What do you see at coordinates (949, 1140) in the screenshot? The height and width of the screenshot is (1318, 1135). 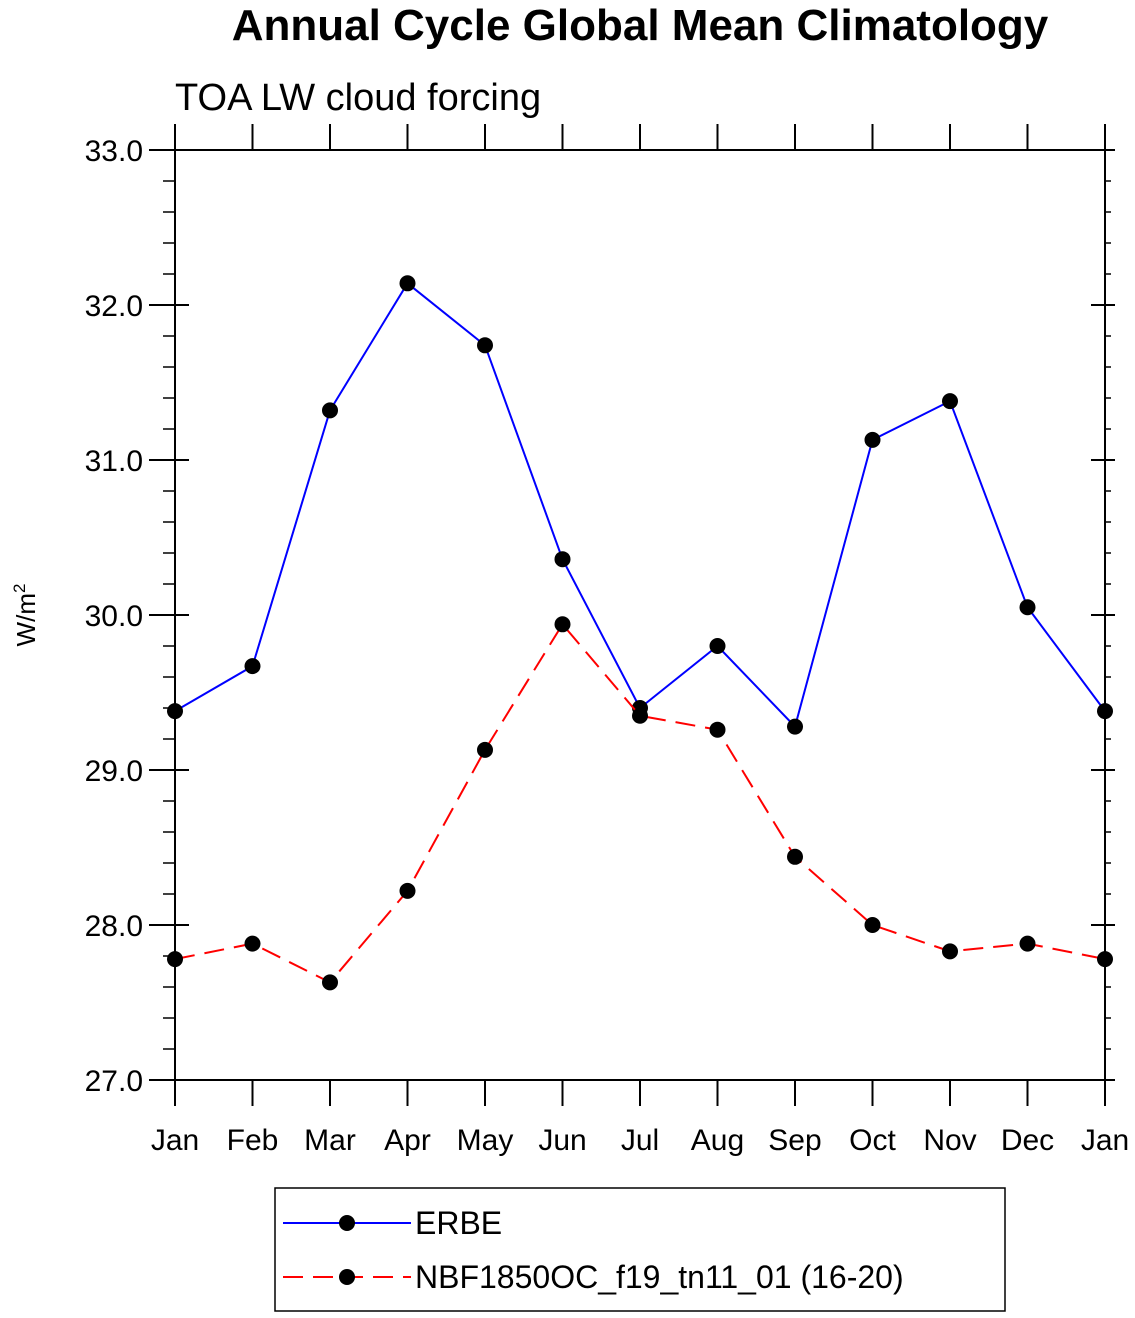 I see `x-tick-label: Nov` at bounding box center [949, 1140].